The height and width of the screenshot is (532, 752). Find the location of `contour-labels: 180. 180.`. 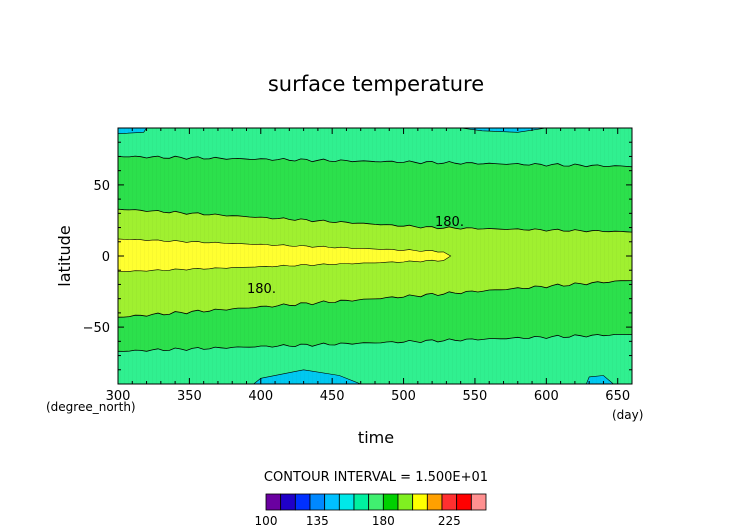

contour-labels: 180. 180. is located at coordinates (355, 256).